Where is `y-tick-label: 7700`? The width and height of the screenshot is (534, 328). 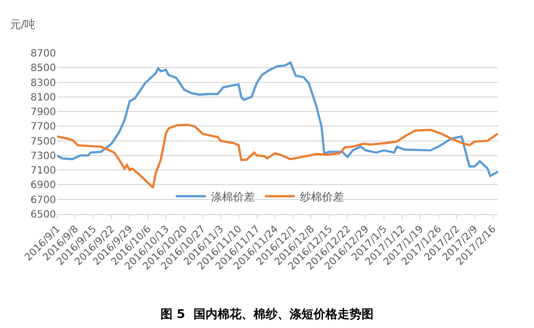 y-tick-label: 7700 is located at coordinates (43, 127).